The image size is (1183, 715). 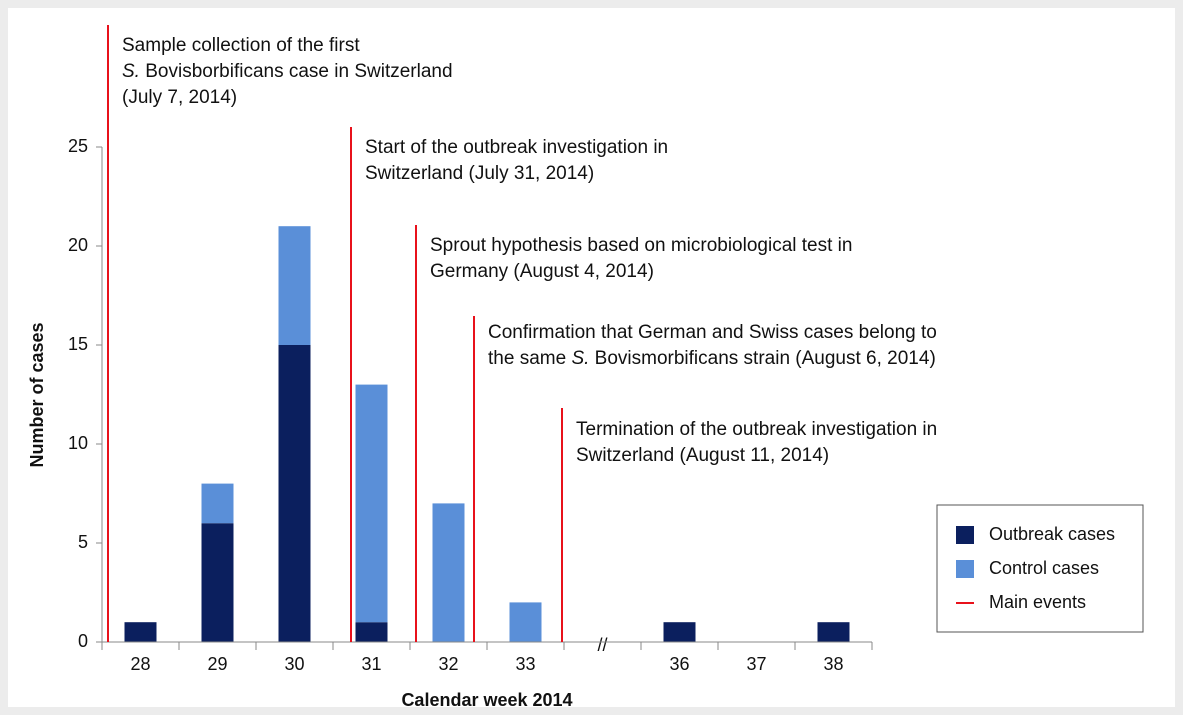 What do you see at coordinates (1044, 568) in the screenshot?
I see `legend-label: Control cases` at bounding box center [1044, 568].